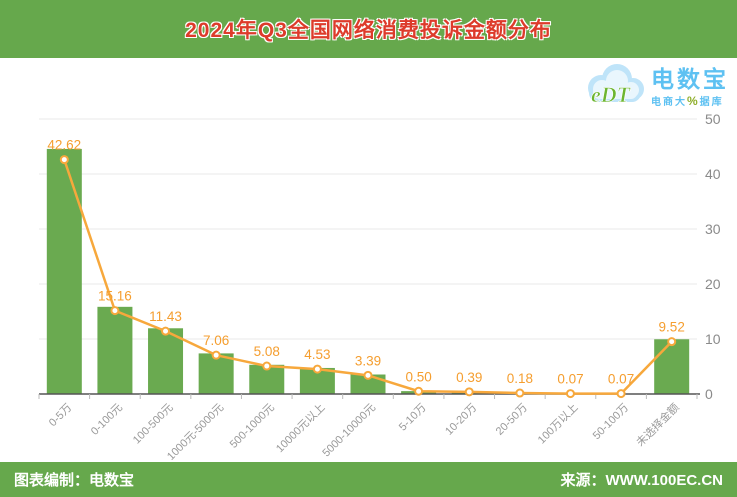 The image size is (737, 497). I want to click on edt-logo-subtitle: 电商大%据库, so click(687, 101).